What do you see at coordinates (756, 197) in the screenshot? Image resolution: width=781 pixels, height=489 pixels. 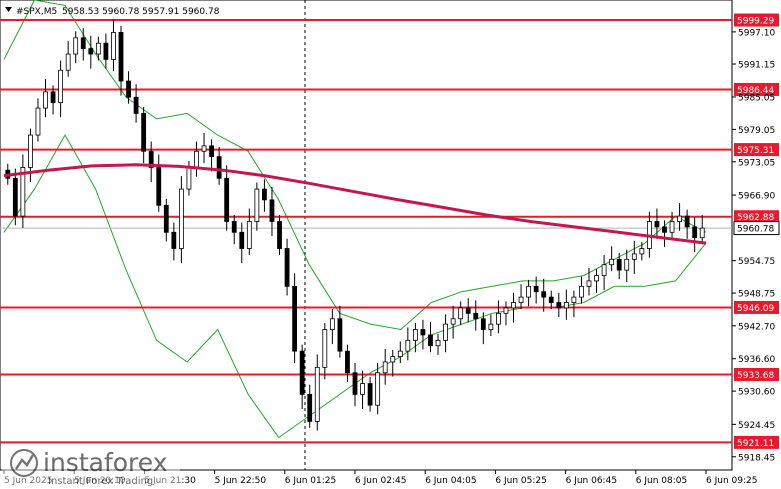 I see `price-tick-label: 5966.90` at bounding box center [756, 197].